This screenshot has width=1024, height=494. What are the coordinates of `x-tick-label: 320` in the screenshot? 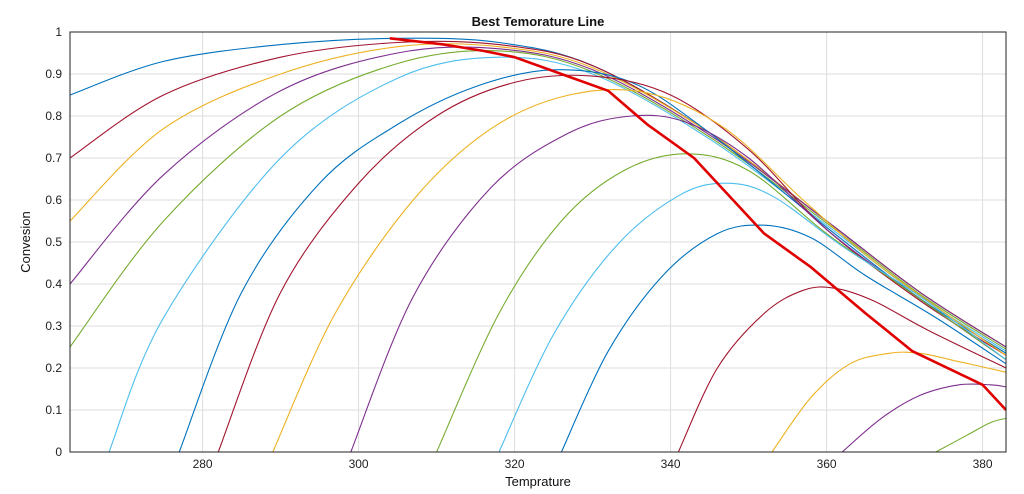 It's located at (515, 464).